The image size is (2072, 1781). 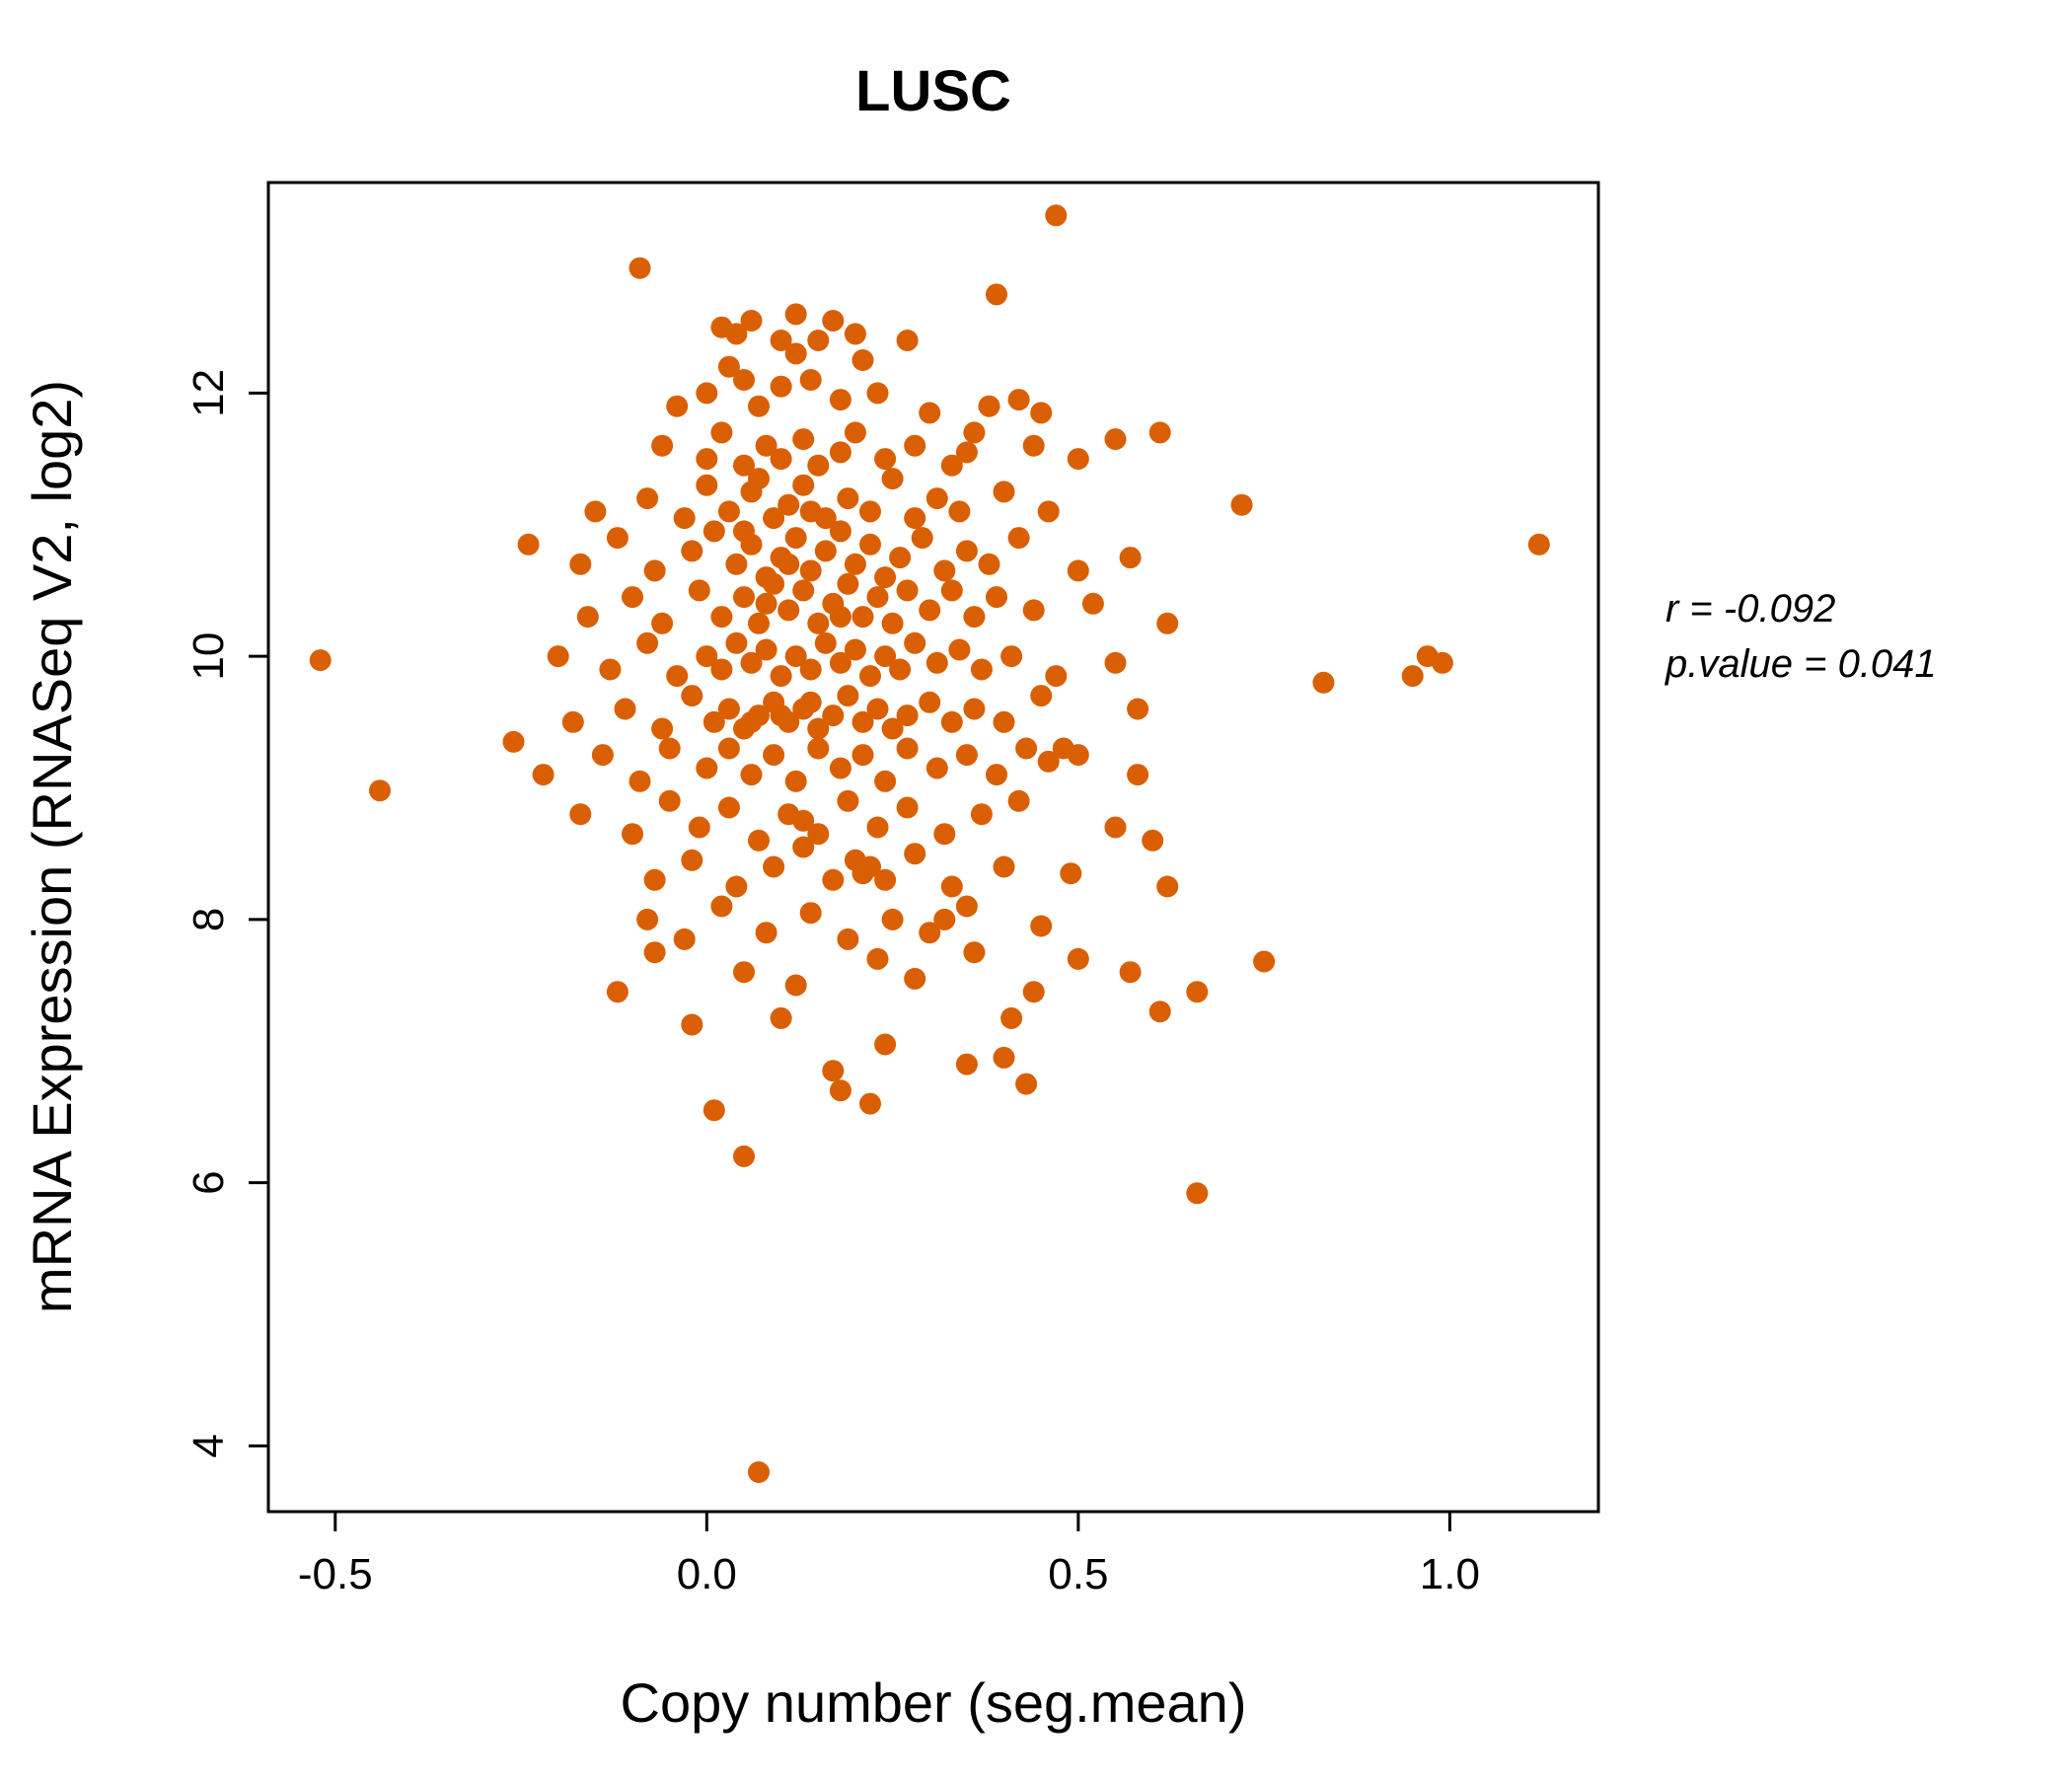 I want to click on y-tick-label: 4, so click(x=209, y=1445).